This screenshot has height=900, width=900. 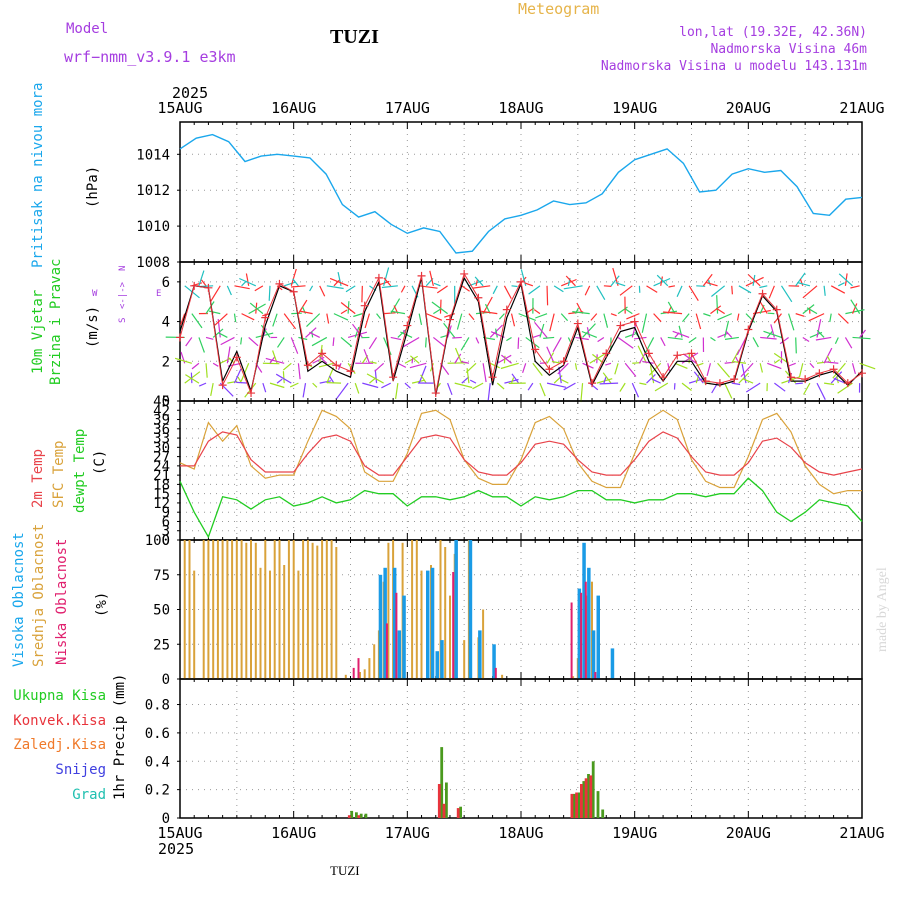 What do you see at coordinates (161, 439) in the screenshot?
I see `temp-ytick: 33` at bounding box center [161, 439].